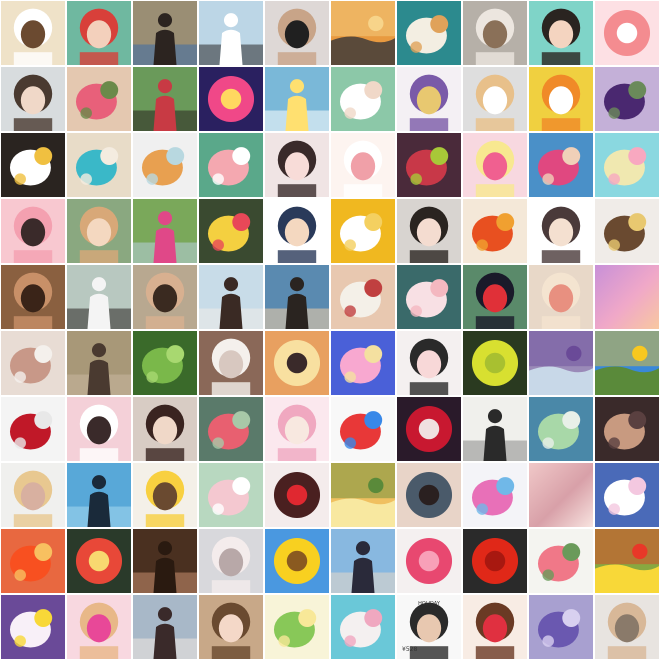  I want to click on tile-girl-hands-head, so click(165, 297).